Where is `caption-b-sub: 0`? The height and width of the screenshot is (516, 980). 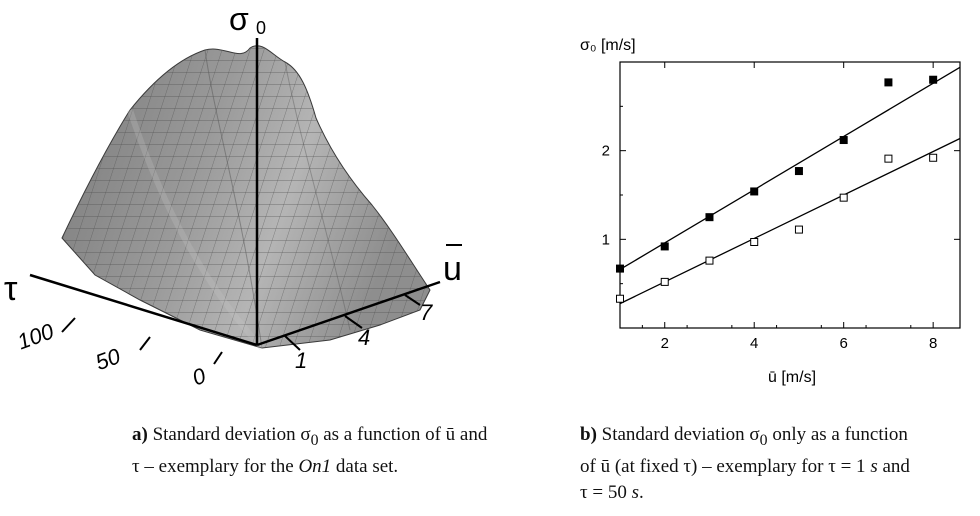 caption-b-sub: 0 is located at coordinates (763, 440).